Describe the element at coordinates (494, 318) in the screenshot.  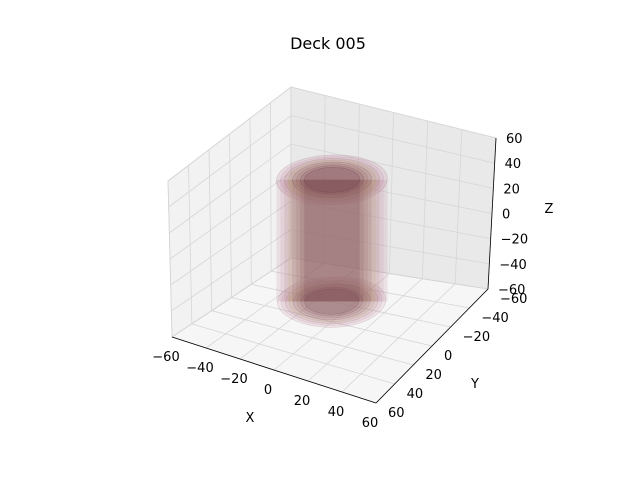
I see `y-tick-label: −40` at that location.